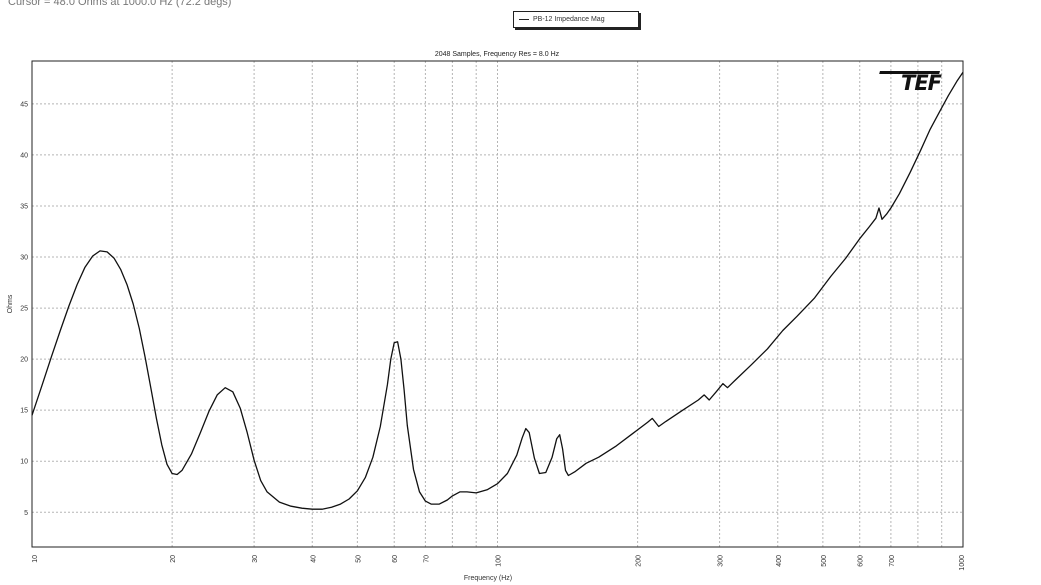  I want to click on x-tick-label: 40, so click(313, 559).